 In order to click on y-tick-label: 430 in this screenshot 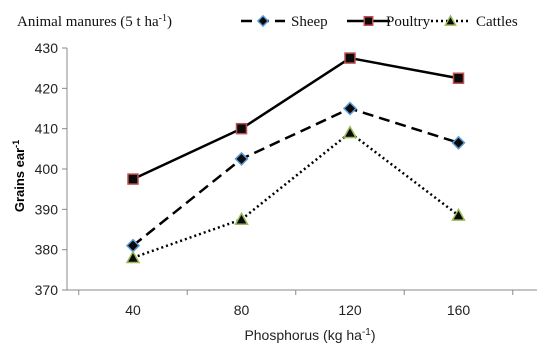, I will do `click(47, 48)`.